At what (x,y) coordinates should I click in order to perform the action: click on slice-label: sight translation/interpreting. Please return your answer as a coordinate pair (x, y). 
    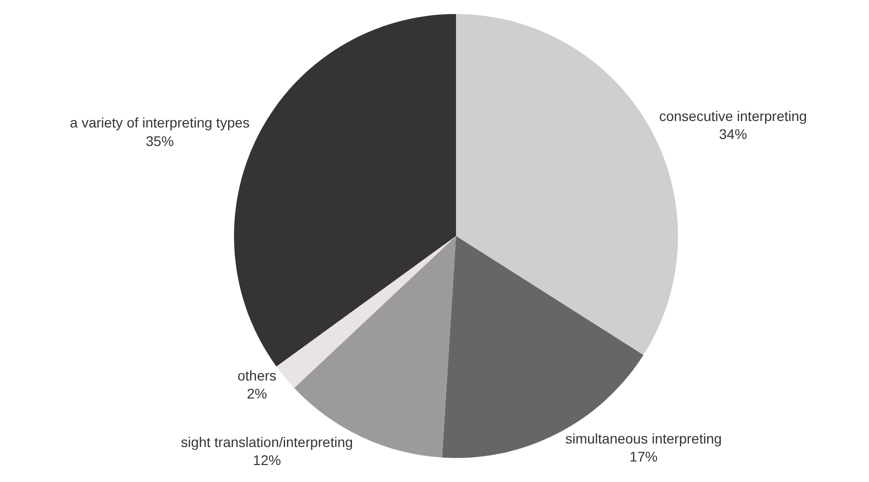
    Looking at the image, I should click on (266, 442).